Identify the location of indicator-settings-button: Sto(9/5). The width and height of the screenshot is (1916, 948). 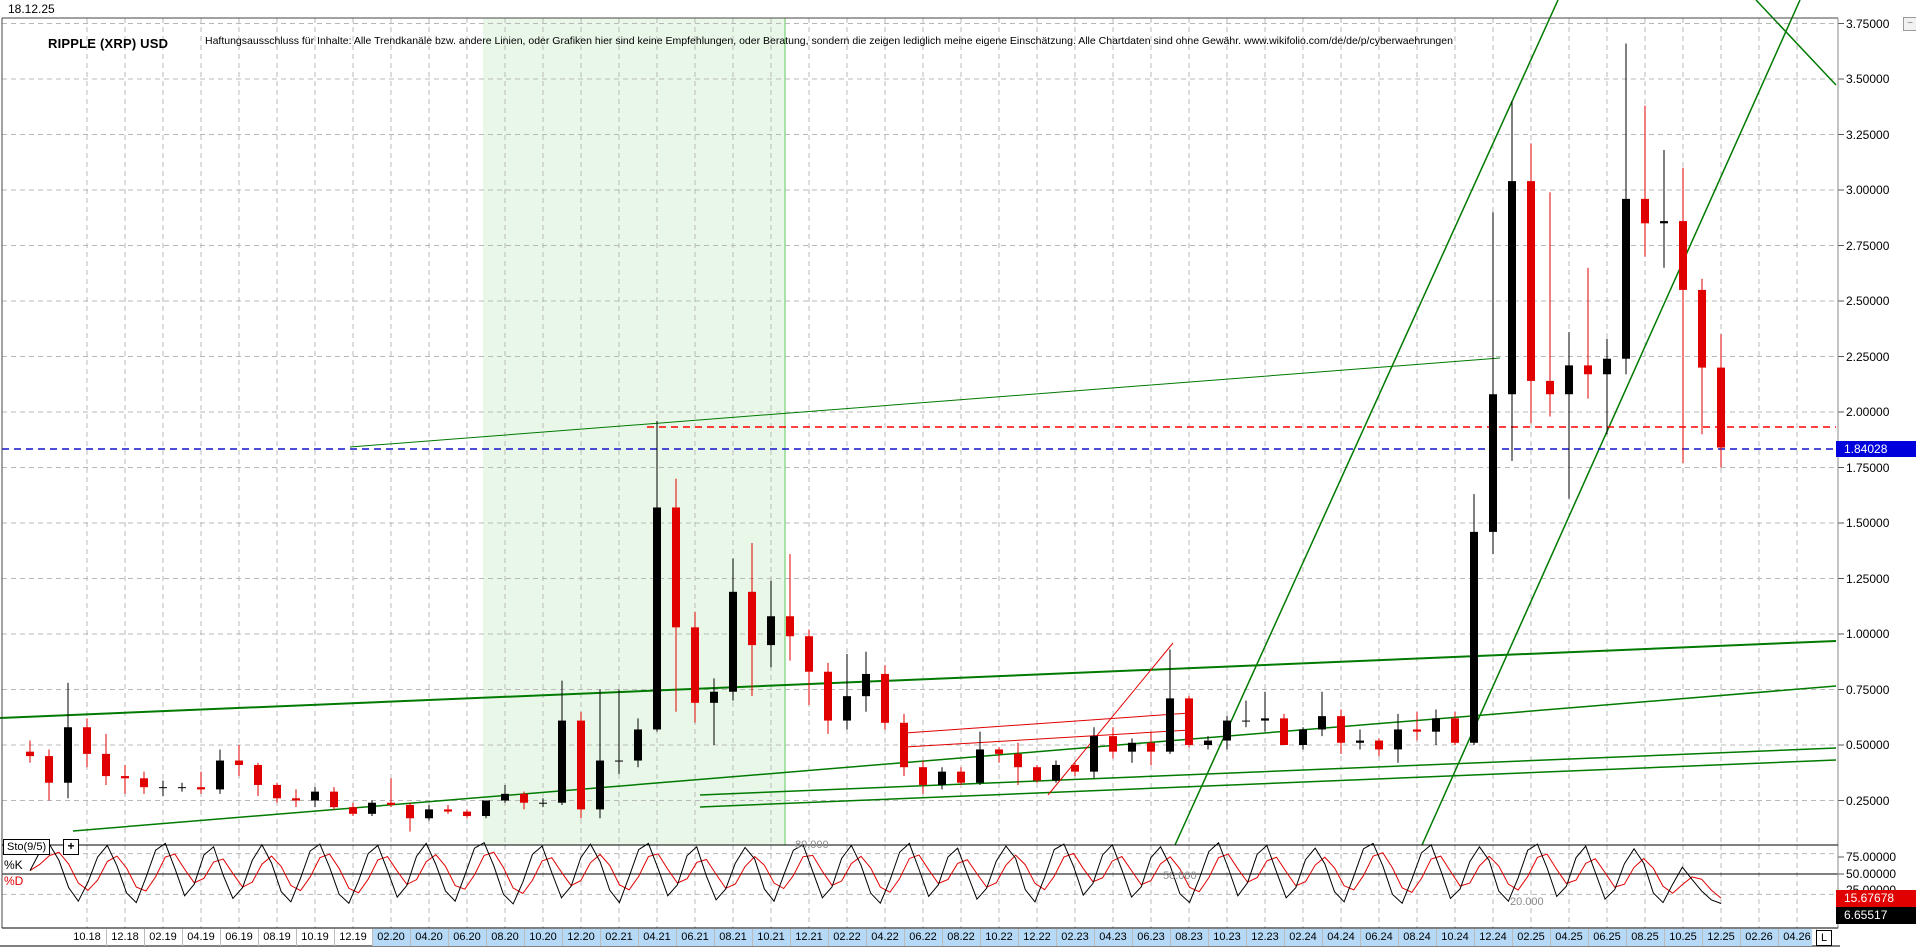
(27, 847).